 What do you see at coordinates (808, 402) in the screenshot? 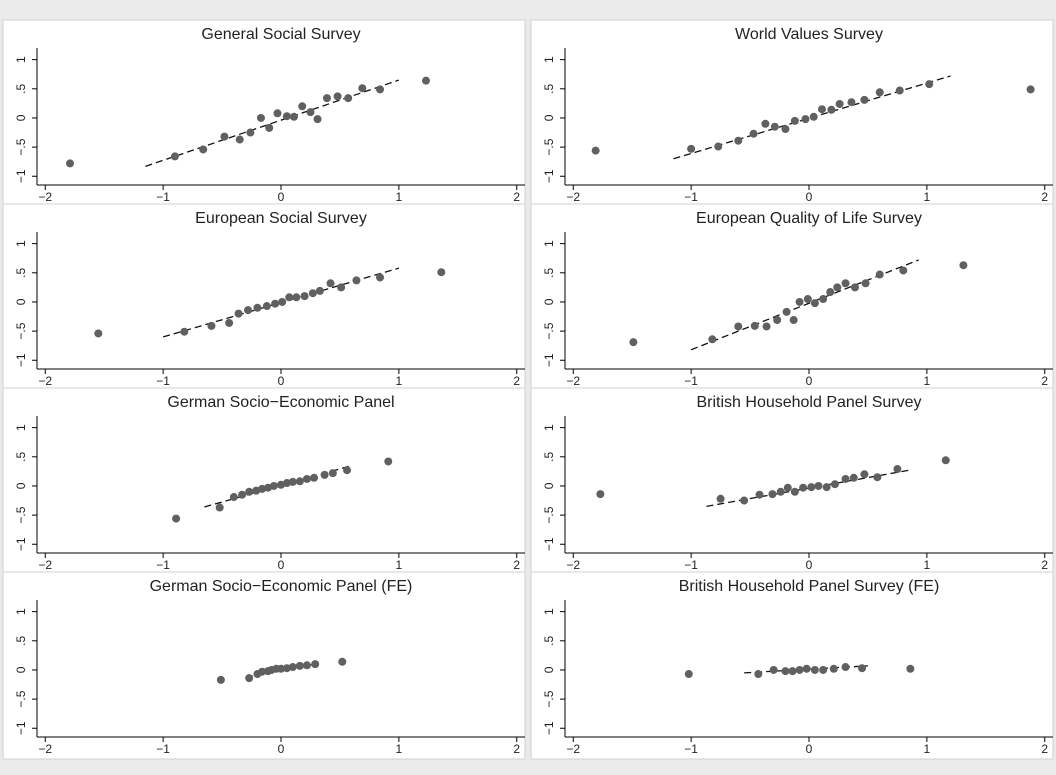
I see `panel-title: British Household Panel Survey` at bounding box center [808, 402].